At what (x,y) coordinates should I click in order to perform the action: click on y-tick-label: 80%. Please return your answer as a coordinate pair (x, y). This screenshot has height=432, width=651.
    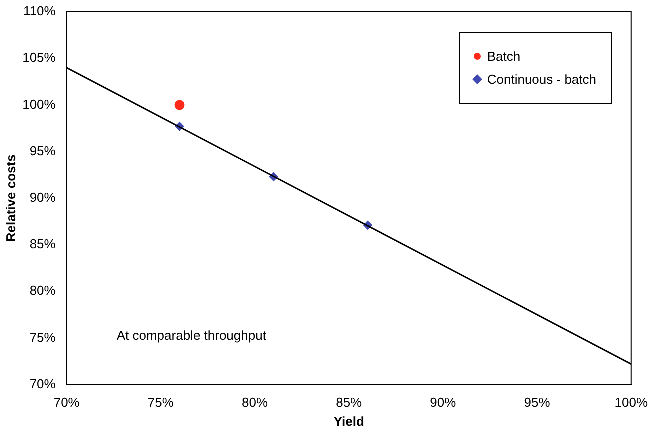
    Looking at the image, I should click on (43, 290).